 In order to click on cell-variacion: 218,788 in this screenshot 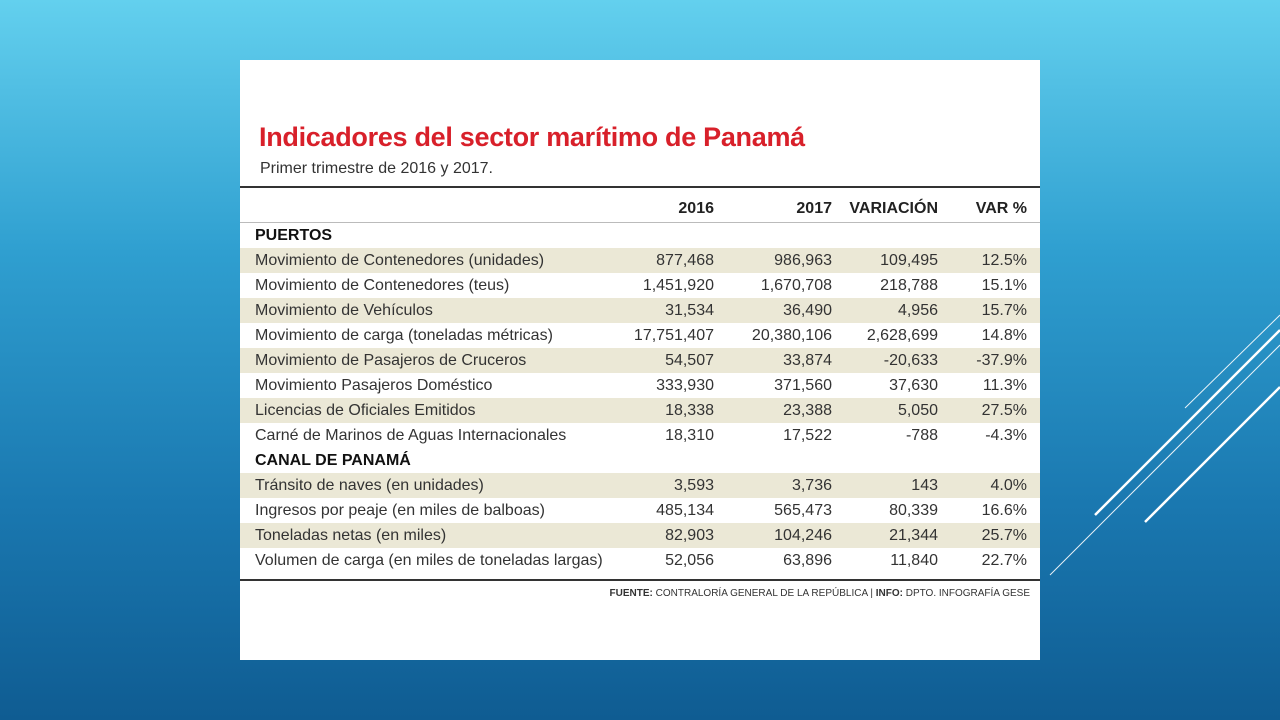, I will do `click(909, 285)`.